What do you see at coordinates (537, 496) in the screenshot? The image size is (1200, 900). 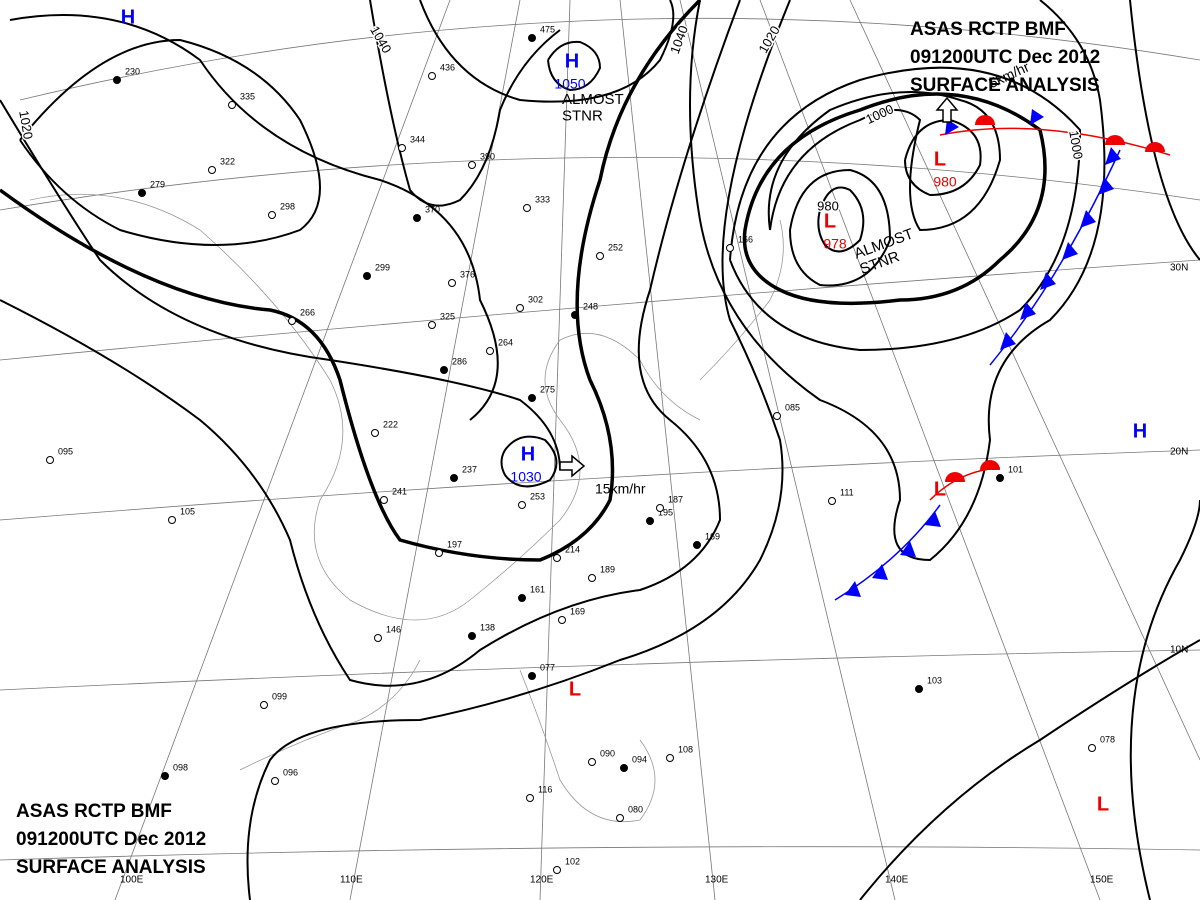 I see `station-pressure: 253` at bounding box center [537, 496].